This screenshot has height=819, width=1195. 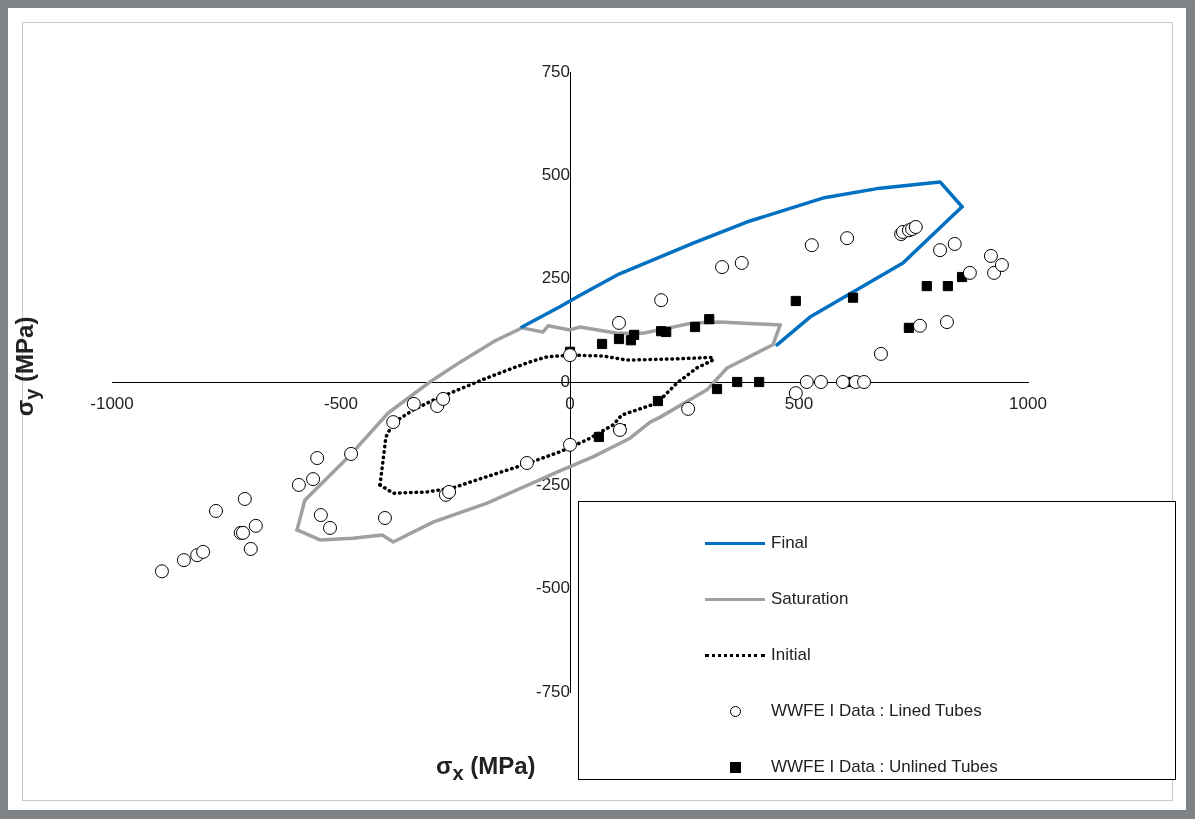 What do you see at coordinates (341, 403) in the screenshot?
I see `x-tick-label: -500` at bounding box center [341, 403].